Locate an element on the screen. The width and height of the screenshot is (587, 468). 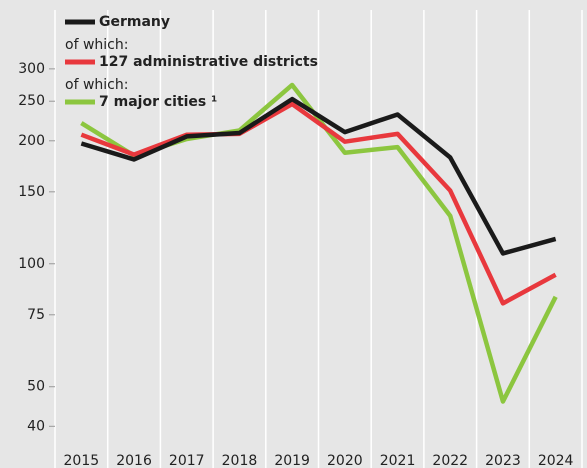
x-tick-label: 2020 is located at coordinates (345, 460).